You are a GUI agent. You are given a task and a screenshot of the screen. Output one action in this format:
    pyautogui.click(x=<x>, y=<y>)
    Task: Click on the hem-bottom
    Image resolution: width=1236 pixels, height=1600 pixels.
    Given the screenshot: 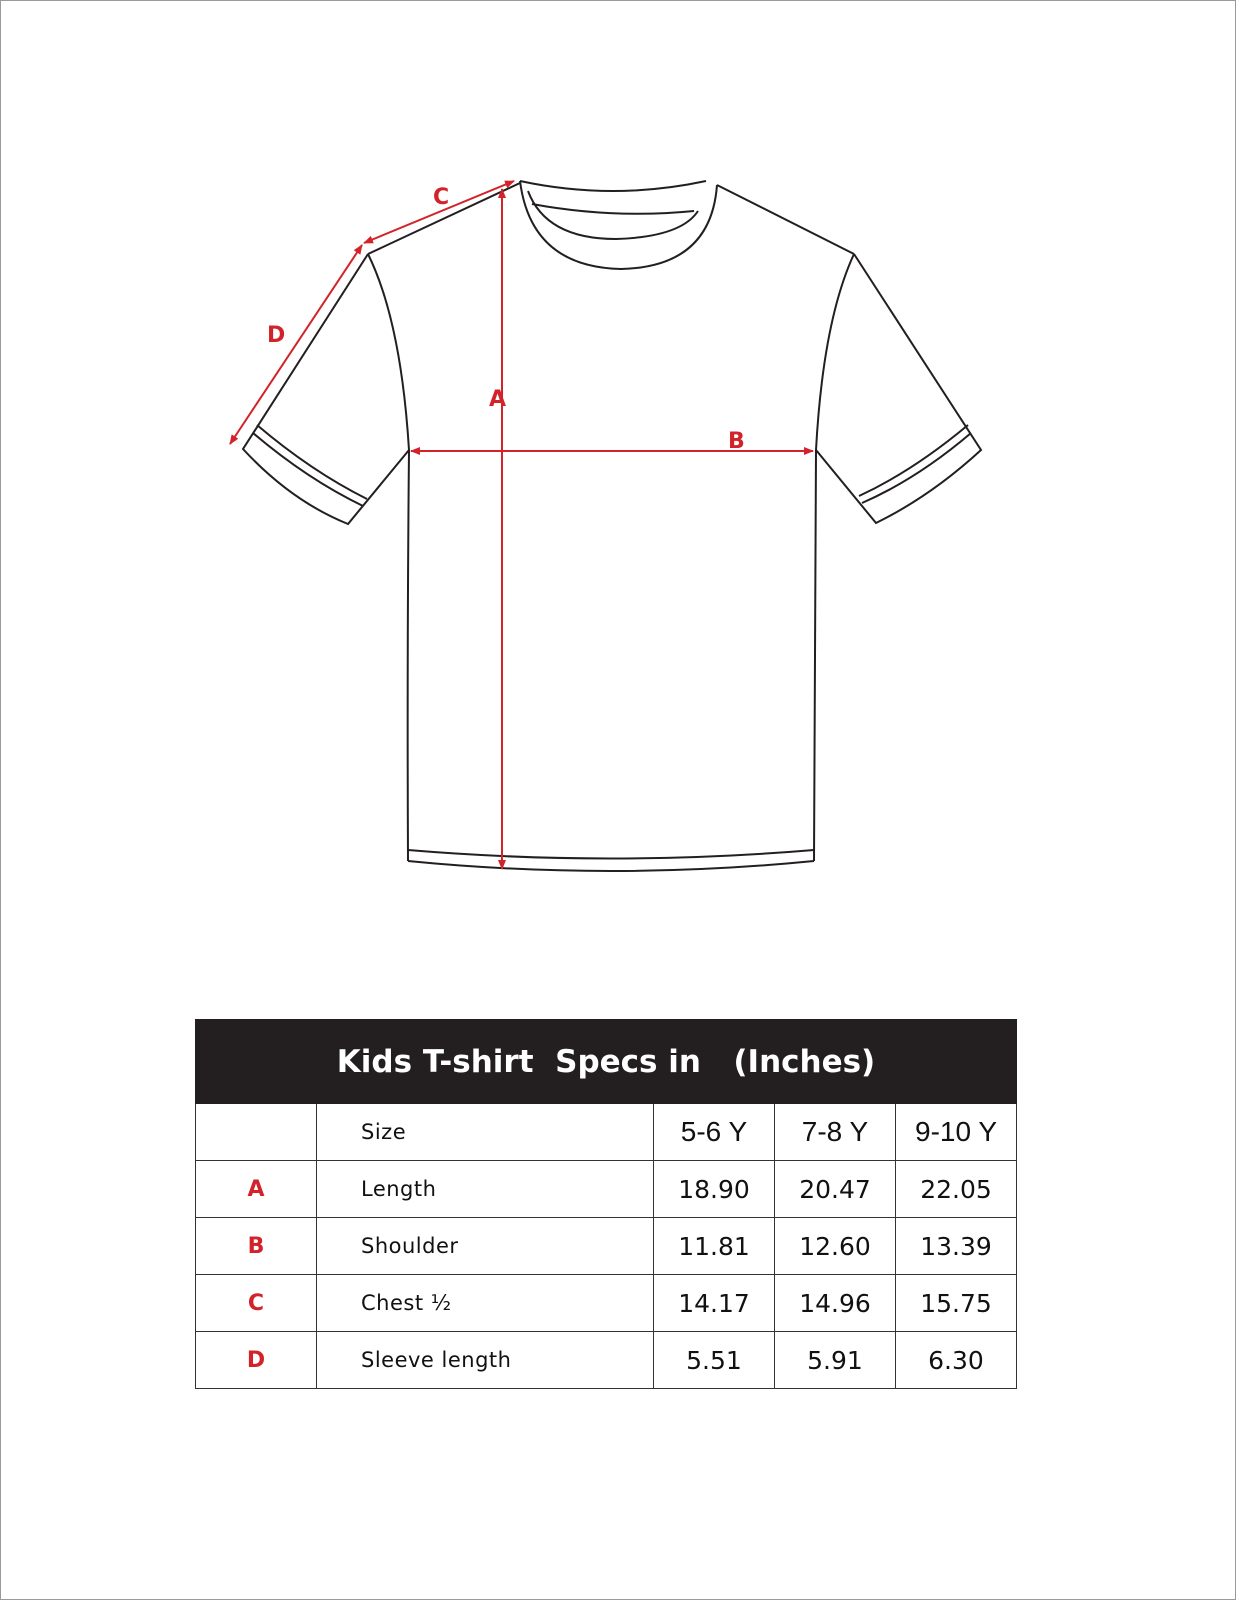 What is the action you would take?
    pyautogui.click(x=611, y=866)
    